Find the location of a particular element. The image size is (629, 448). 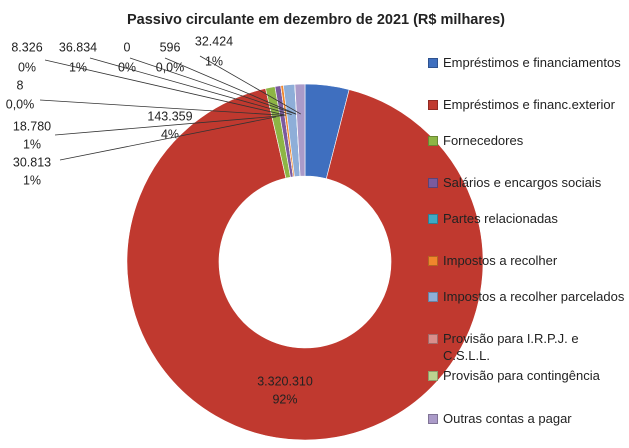

legend-label: Empréstimos e financ.exterior is located at coordinates (529, 104).